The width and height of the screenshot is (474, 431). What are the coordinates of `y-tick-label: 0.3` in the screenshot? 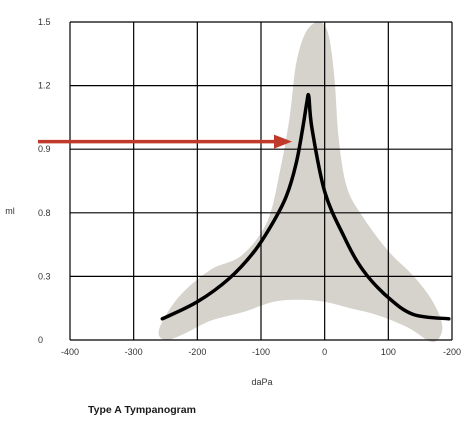 It's located at (44, 276).